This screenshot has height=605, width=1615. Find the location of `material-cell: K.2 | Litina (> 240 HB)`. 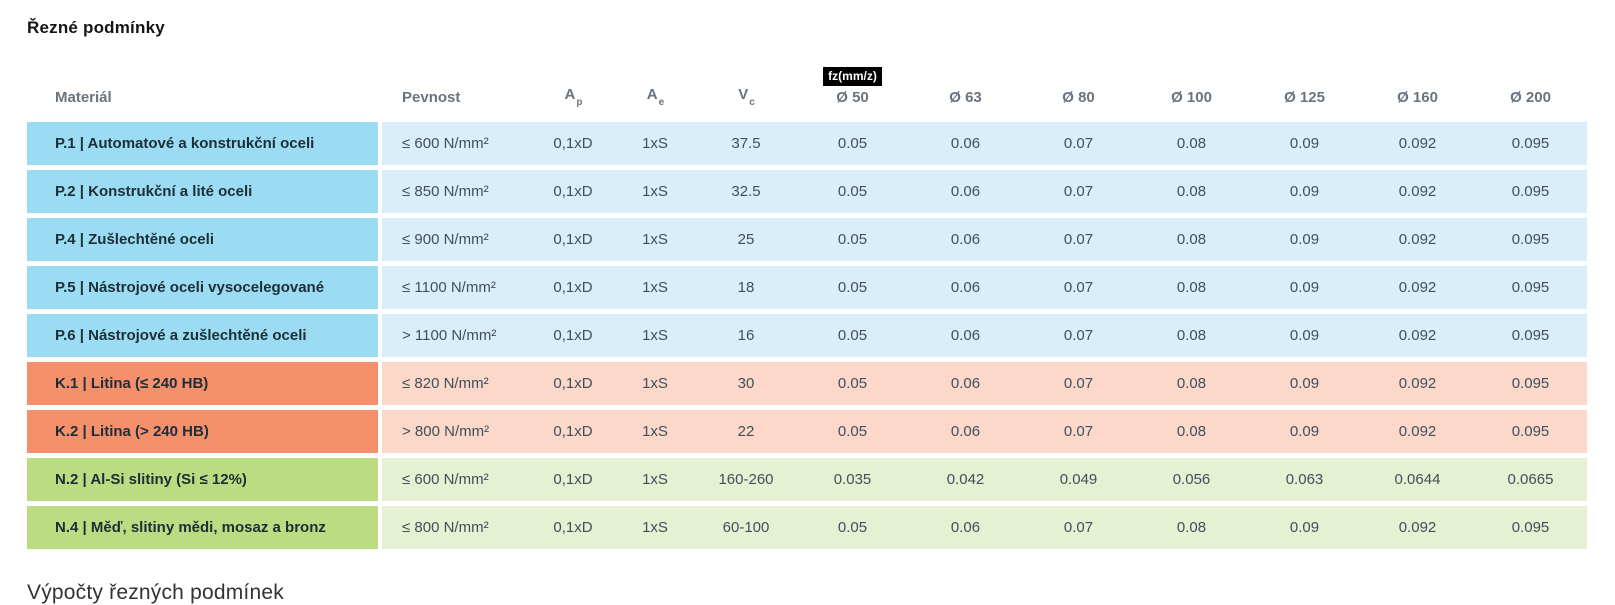

material-cell: K.2 | Litina (> 240 HB) is located at coordinates (204, 431).